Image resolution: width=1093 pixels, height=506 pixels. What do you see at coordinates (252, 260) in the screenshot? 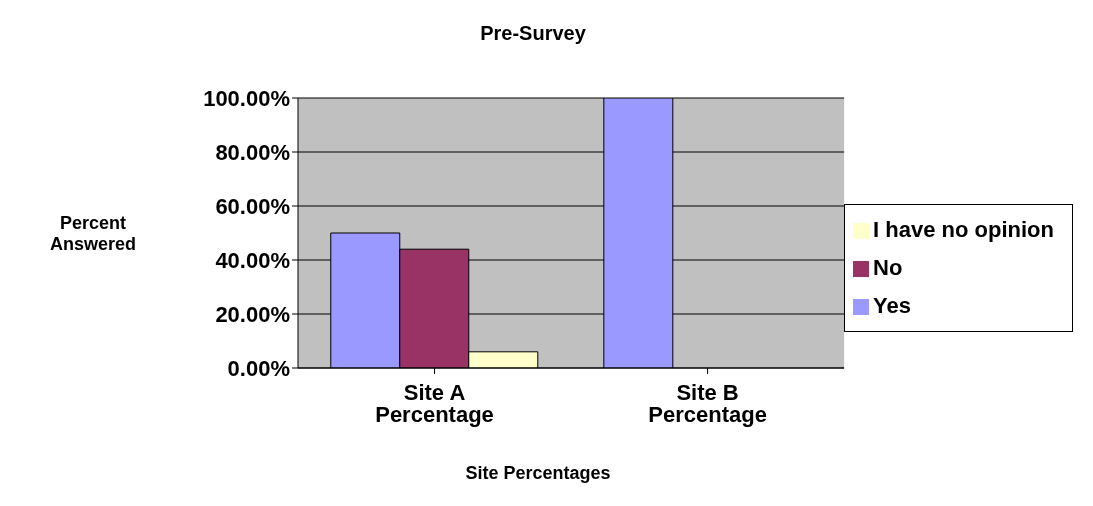
I see `y-tick-label: 40.00%` at bounding box center [252, 260].